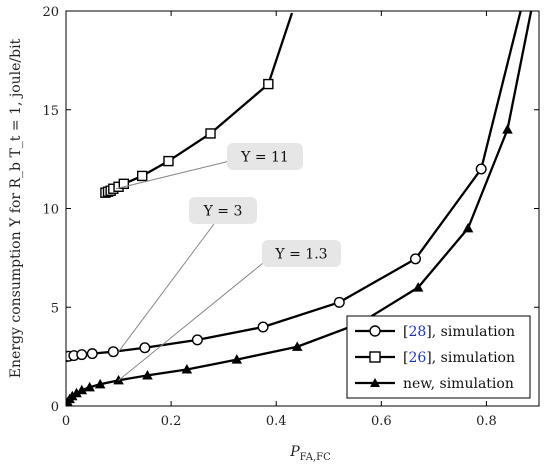 The height and width of the screenshot is (466, 550). What do you see at coordinates (381, 421) in the screenshot?
I see `x-tick-label: 0.6` at bounding box center [381, 421].